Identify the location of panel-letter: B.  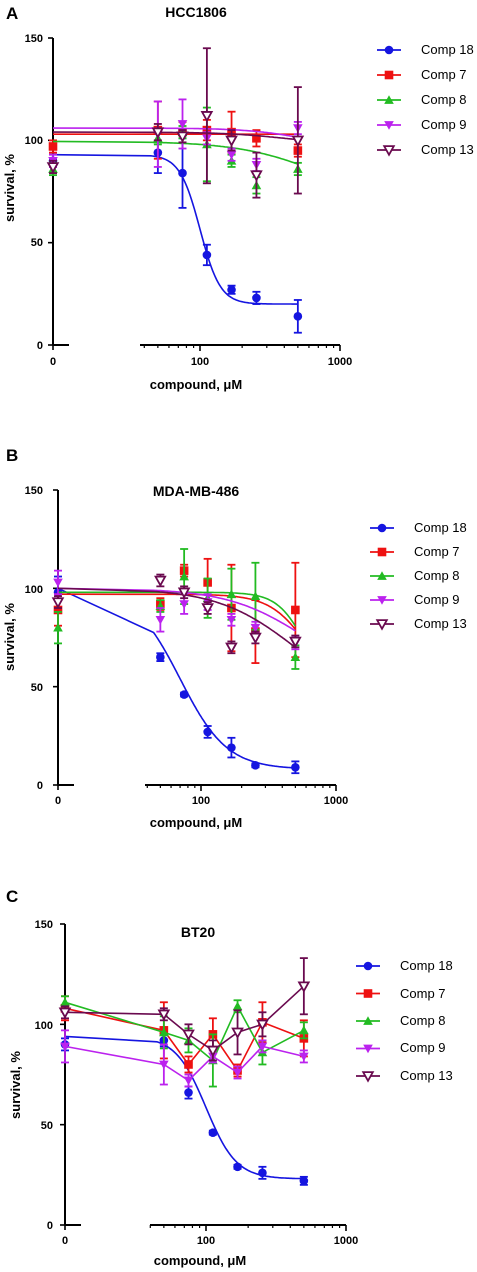
(12, 455).